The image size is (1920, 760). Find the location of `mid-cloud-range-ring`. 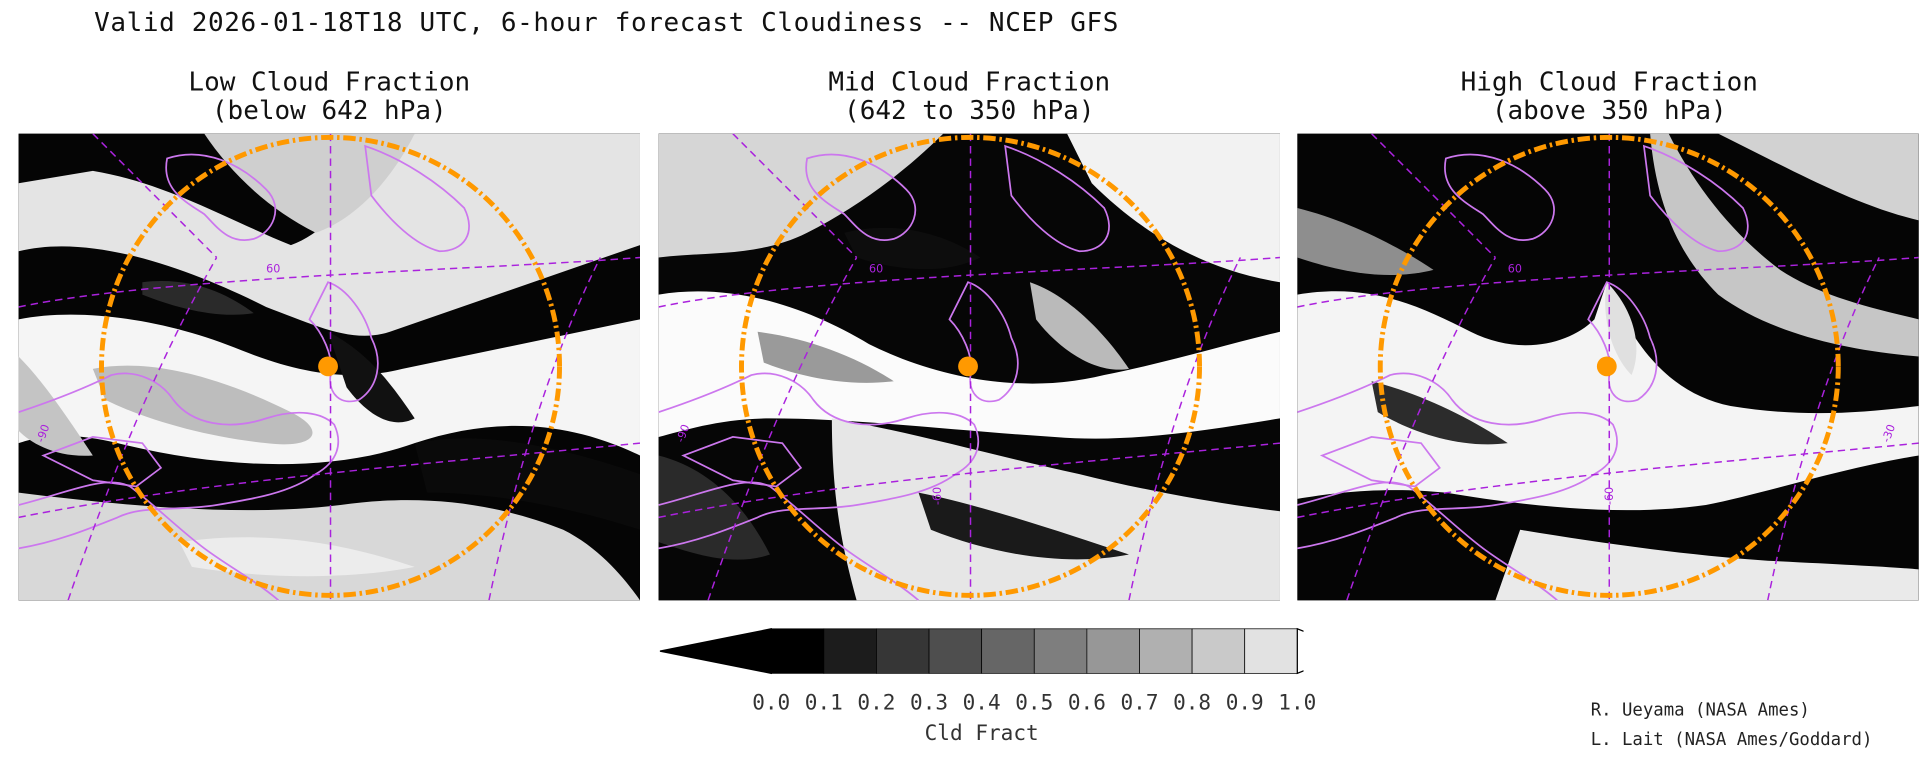

mid-cloud-range-ring is located at coordinates (971, 366).